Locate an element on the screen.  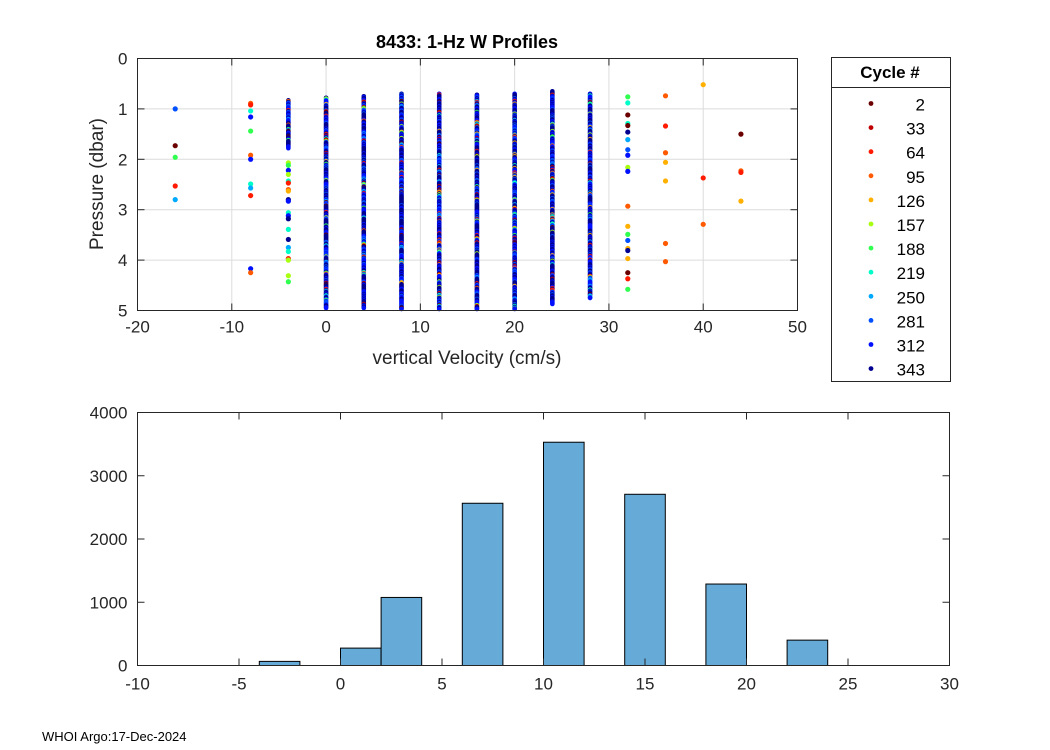
legend-label: 343 is located at coordinates (911, 370).